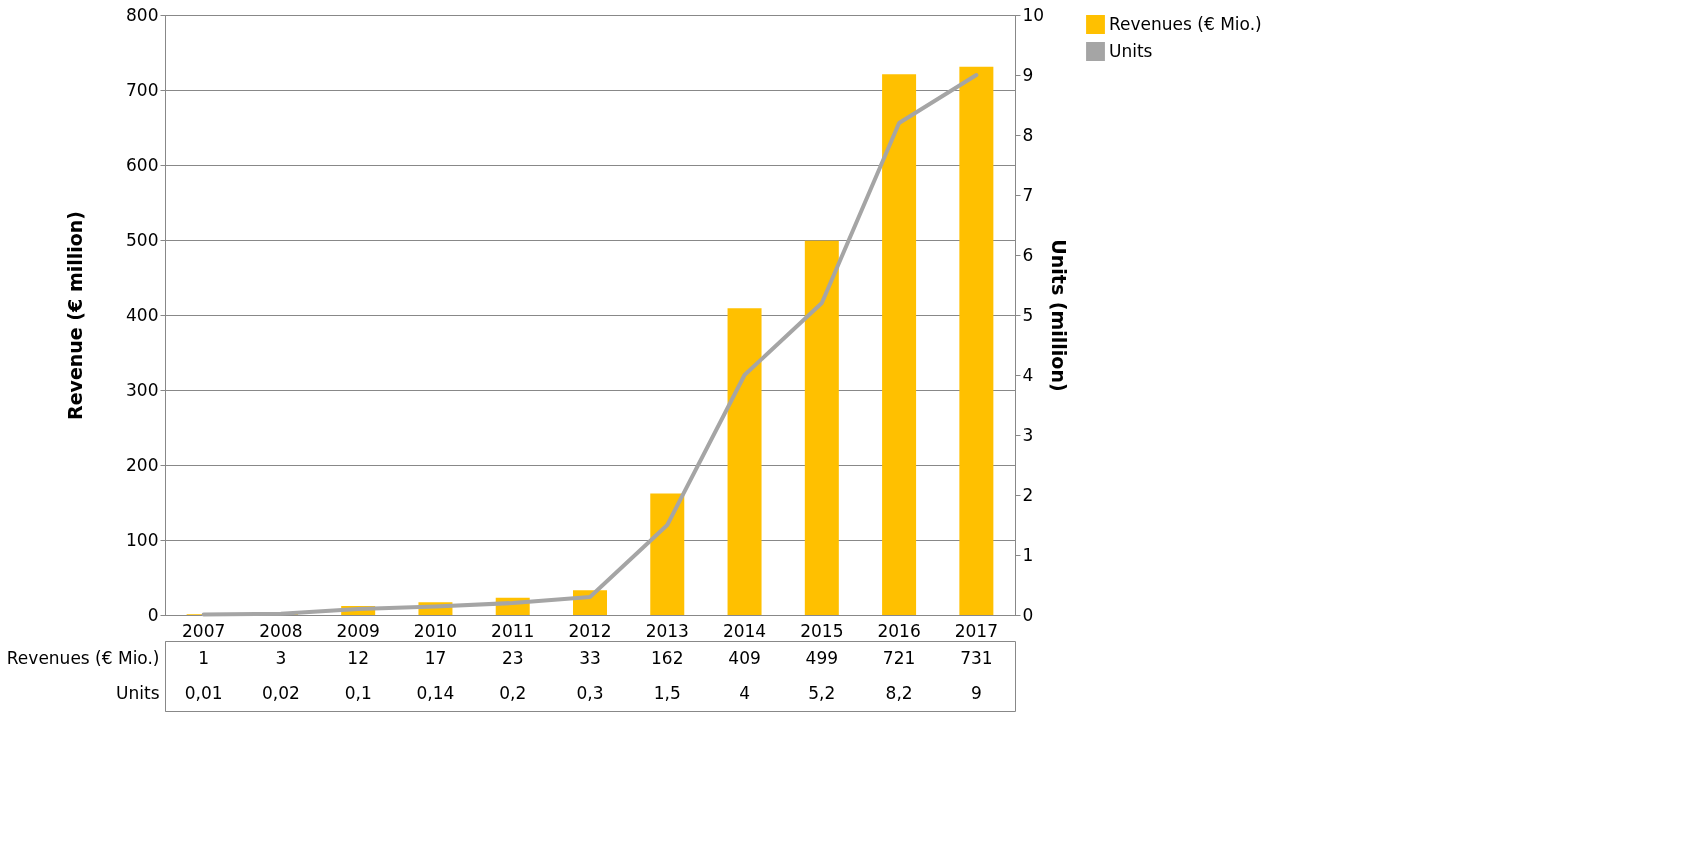 Image resolution: width=1698 pixels, height=854 pixels. I want to click on y-tick-label: 600, so click(142, 164).